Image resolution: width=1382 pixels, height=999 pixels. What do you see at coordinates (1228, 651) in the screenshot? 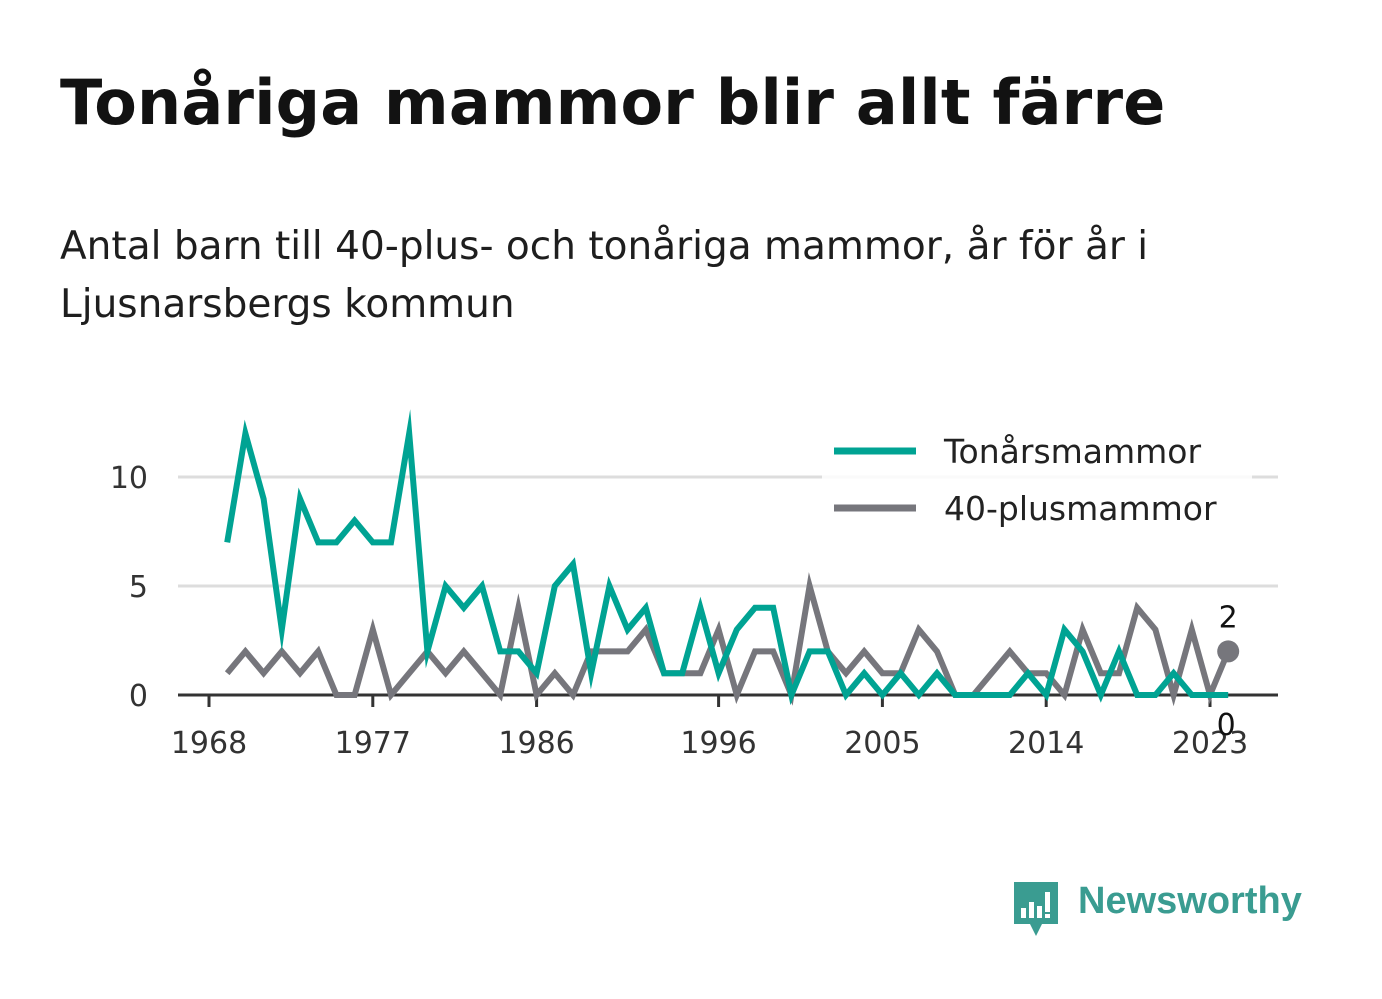
I see `end-point-marker` at bounding box center [1228, 651].